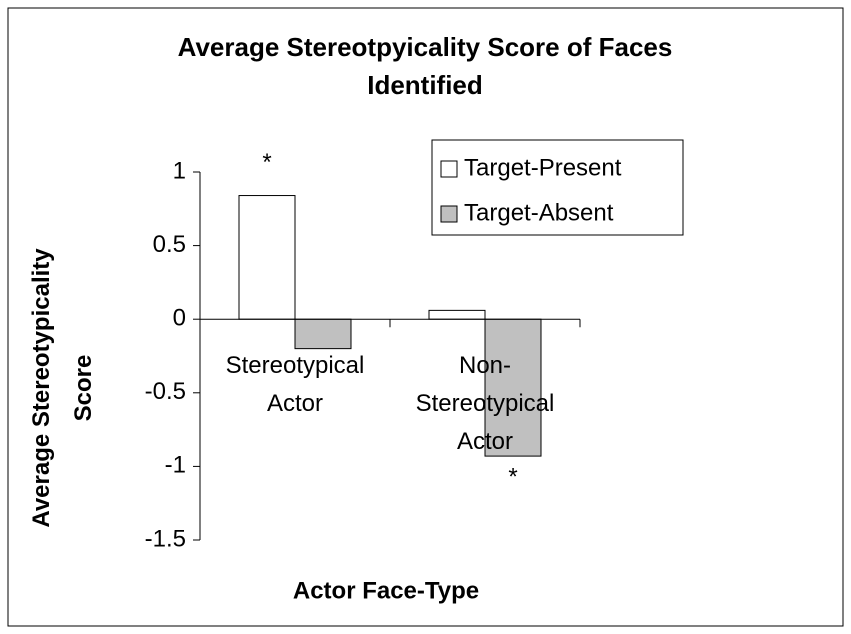  Describe the element at coordinates (179, 318) in the screenshot. I see `y-tick-label: 0` at that location.